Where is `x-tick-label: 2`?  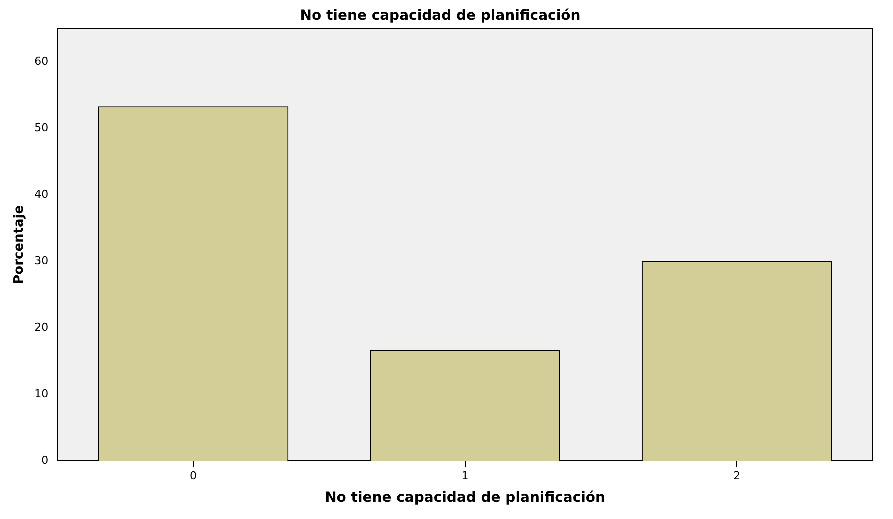 x-tick-label: 2 is located at coordinates (737, 475).